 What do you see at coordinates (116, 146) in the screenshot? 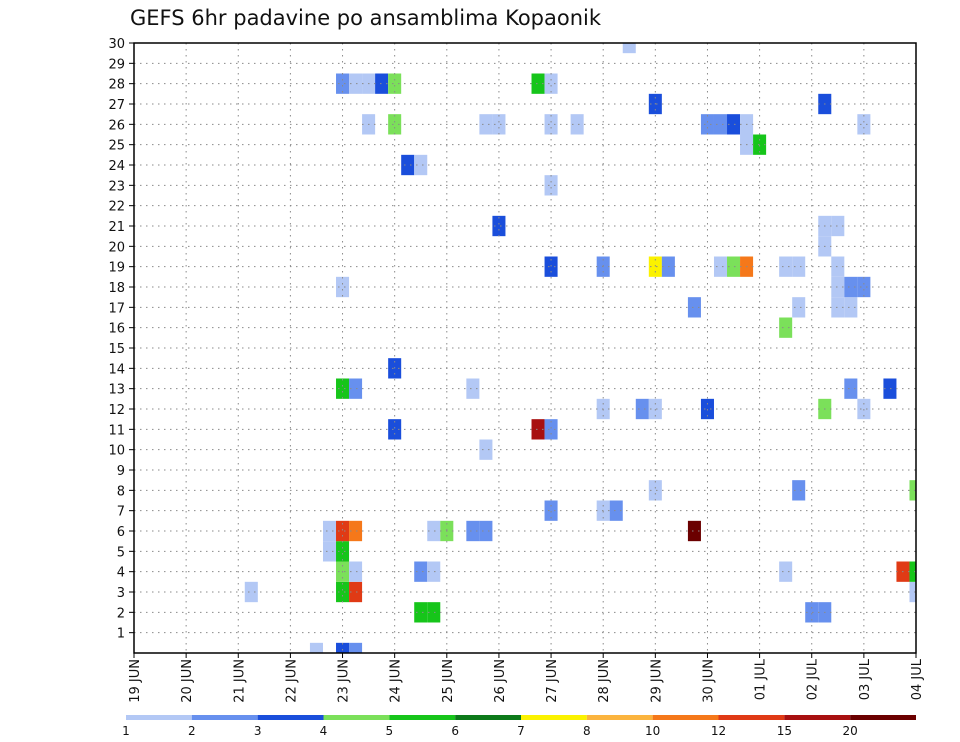
I see `y-tick-label: 25` at bounding box center [116, 146].